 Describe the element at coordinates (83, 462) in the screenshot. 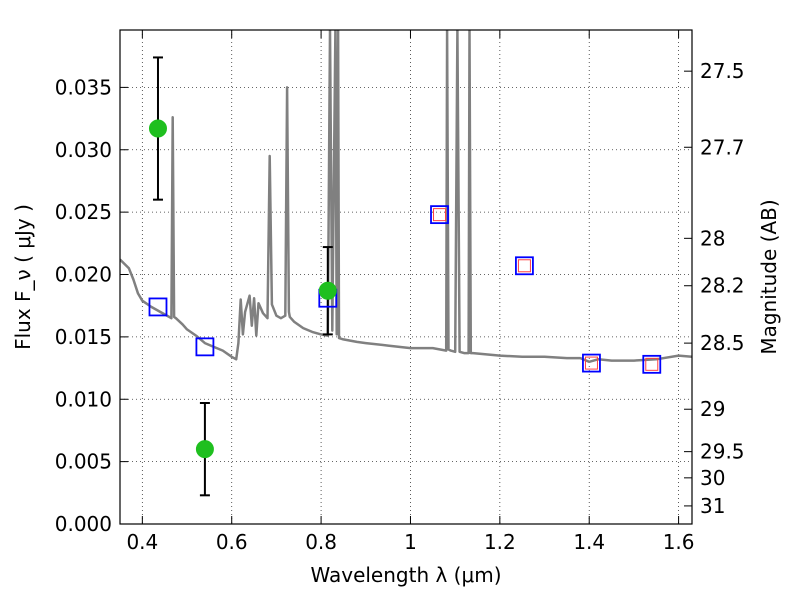

I see `y-tick-label: 0.005` at that location.